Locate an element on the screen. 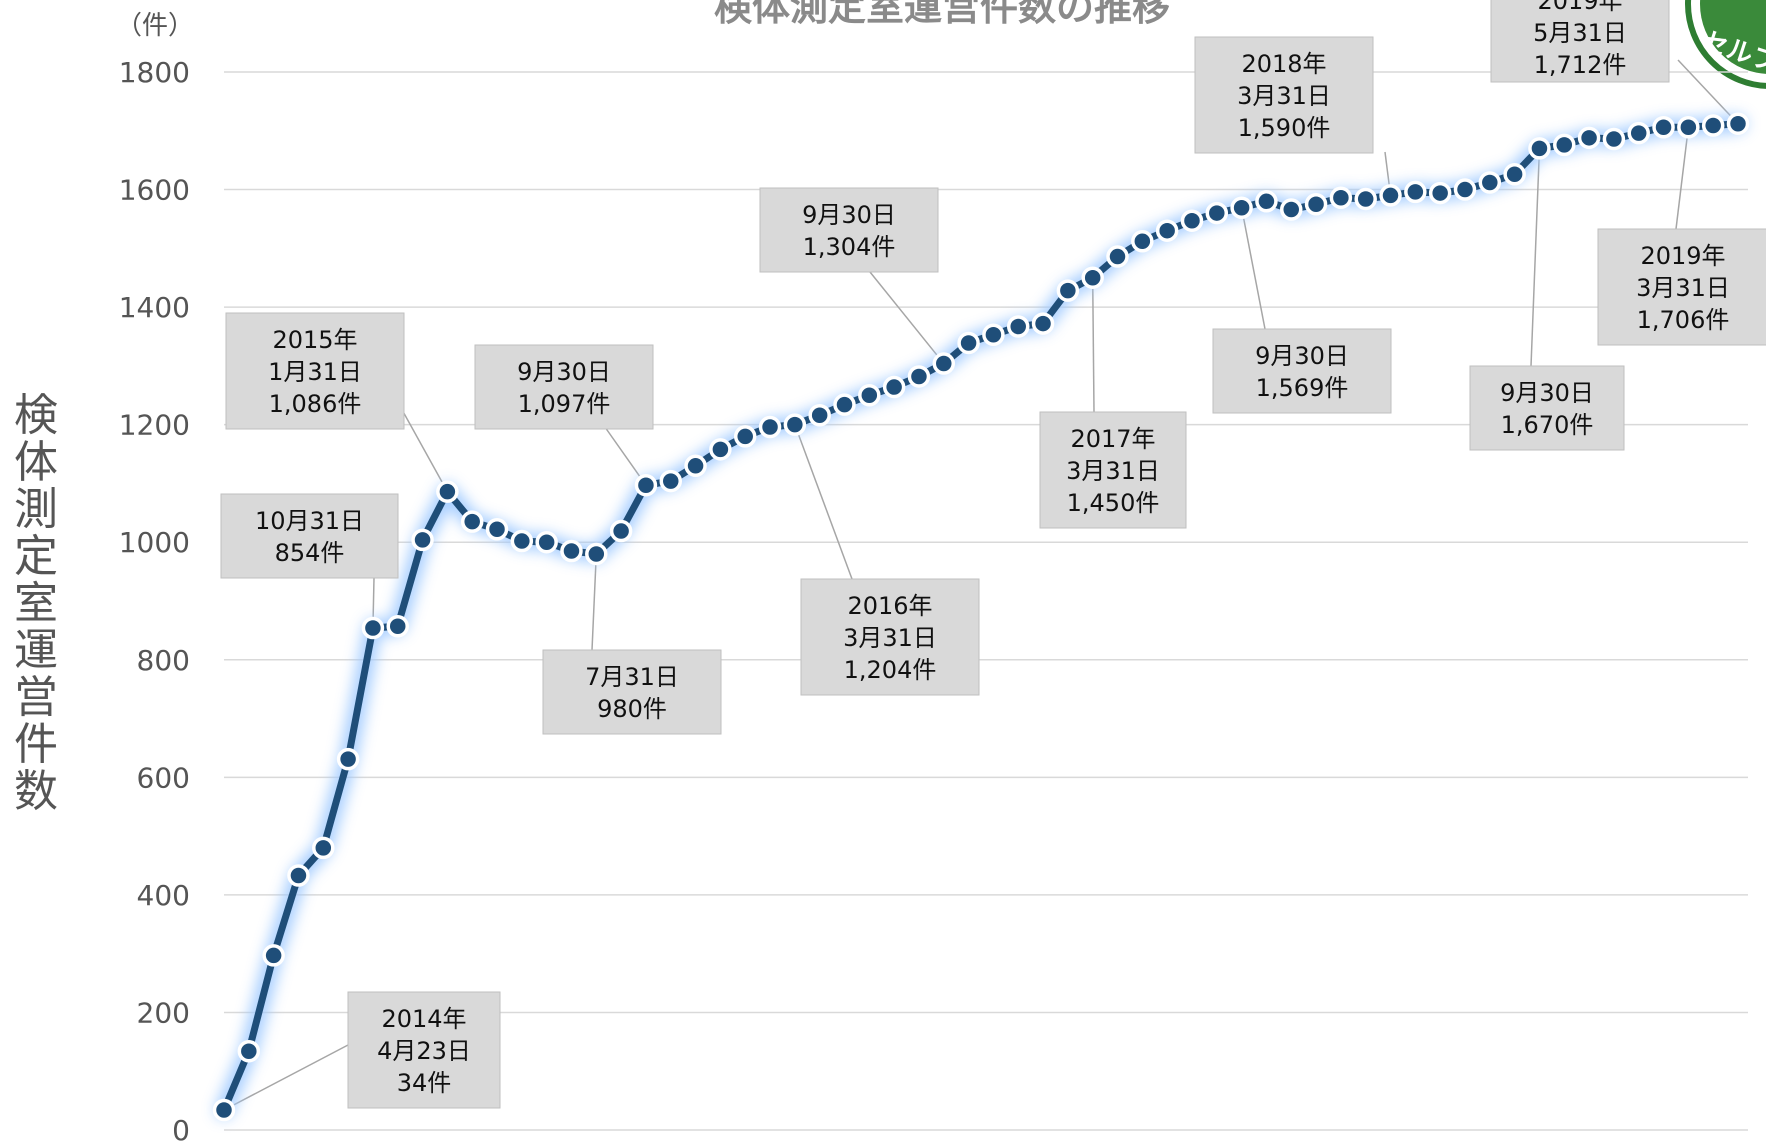 The height and width of the screenshot is (1142, 1766). y-axis-label-char: 定 is located at coordinates (36, 556).